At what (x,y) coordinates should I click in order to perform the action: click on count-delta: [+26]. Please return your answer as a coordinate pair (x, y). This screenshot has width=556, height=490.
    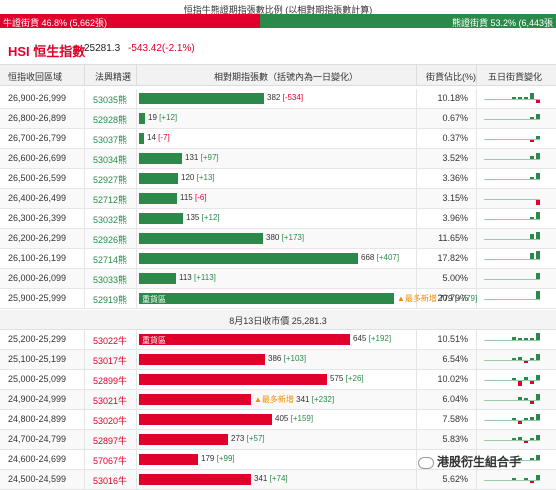
    Looking at the image, I should click on (354, 378).